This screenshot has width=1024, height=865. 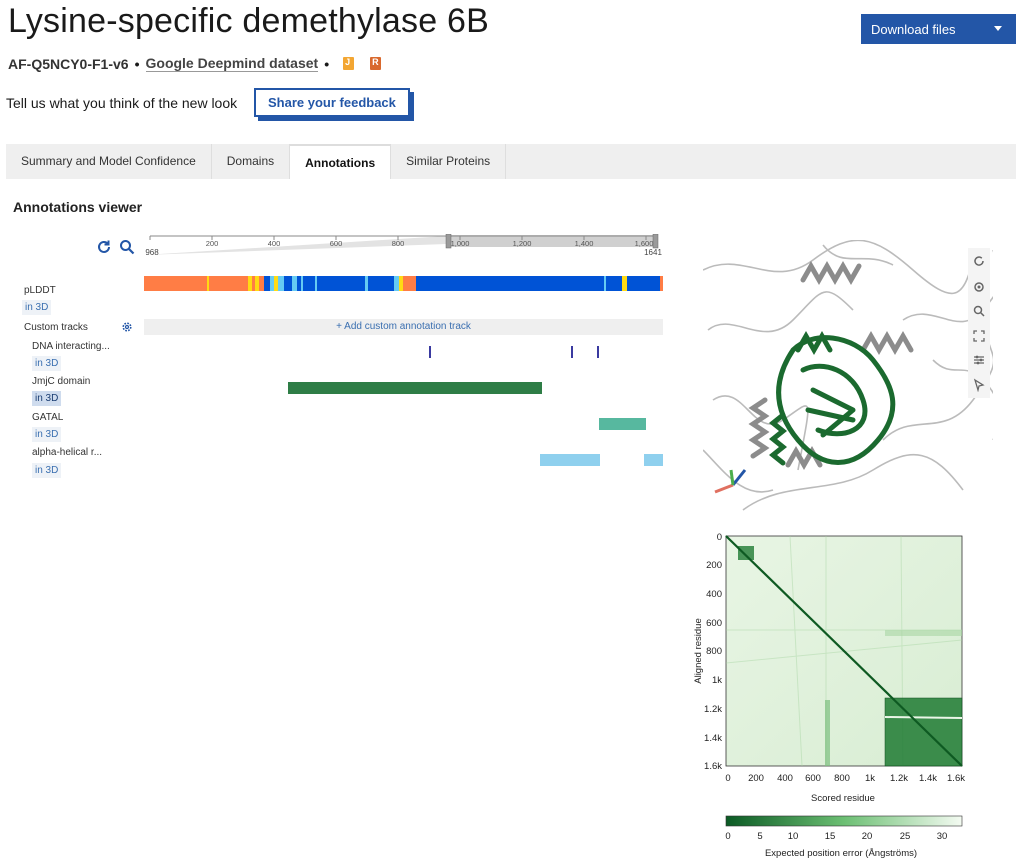 I want to click on add-custom-track-button: + Add custom annotation track, so click(x=403, y=327).